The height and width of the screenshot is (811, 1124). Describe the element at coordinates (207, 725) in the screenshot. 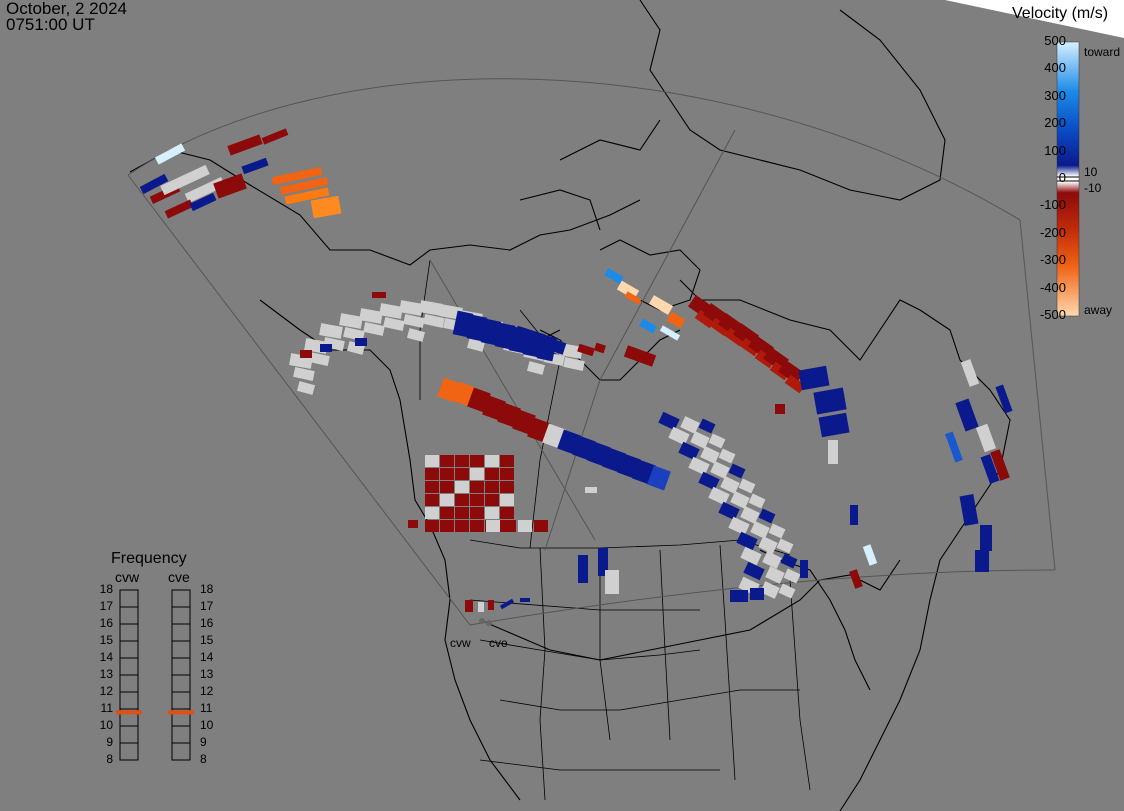

I see `frequency-tick-right: 10` at that location.